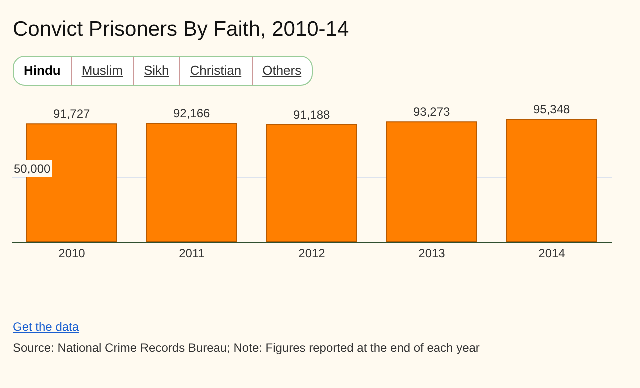  I want to click on data-label: 95,348, so click(552, 109).